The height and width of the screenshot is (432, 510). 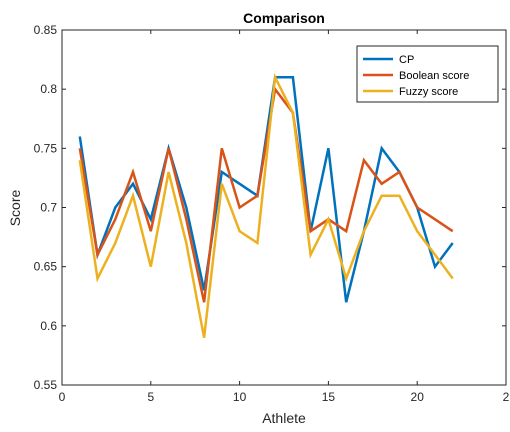 I want to click on x-tick-label: 5, so click(x=150, y=397).